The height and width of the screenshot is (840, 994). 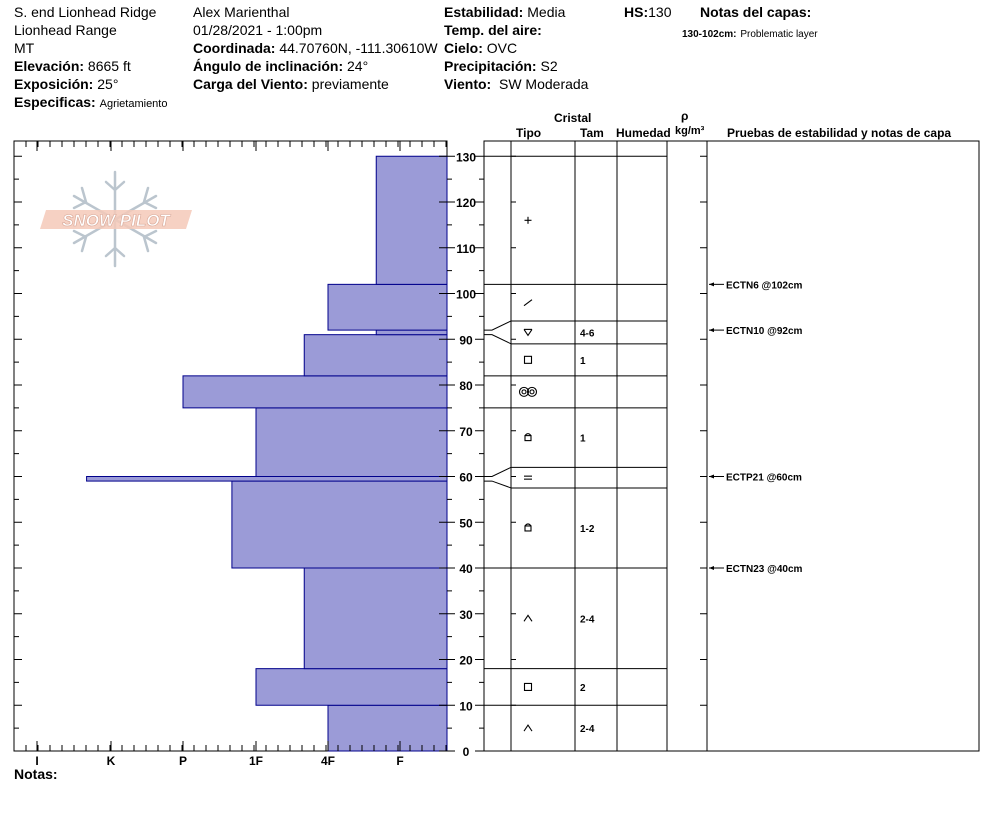 I want to click on depth-label: 80, so click(x=466, y=386).